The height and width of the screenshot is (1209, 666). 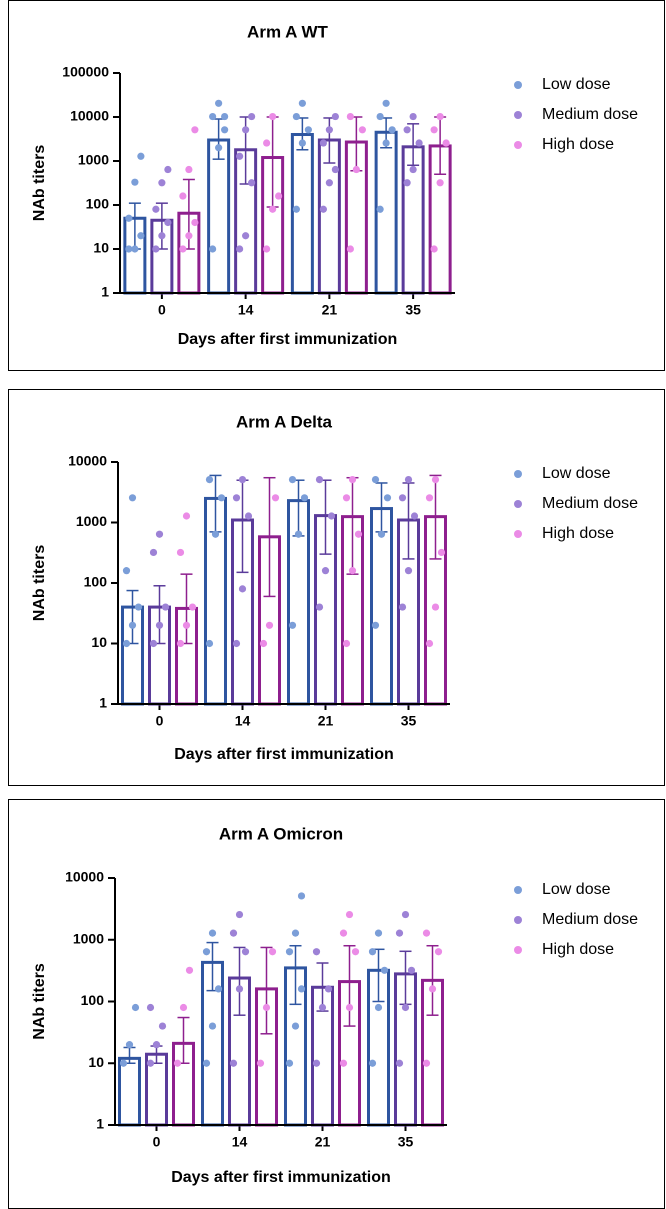 What do you see at coordinates (129, 1091) in the screenshot?
I see `bar` at bounding box center [129, 1091].